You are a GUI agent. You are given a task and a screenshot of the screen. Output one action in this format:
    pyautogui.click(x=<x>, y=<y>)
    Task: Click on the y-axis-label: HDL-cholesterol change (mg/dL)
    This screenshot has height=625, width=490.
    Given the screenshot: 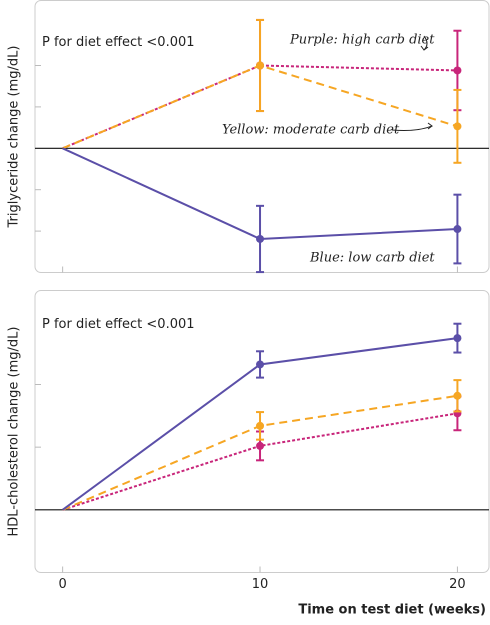 What is the action you would take?
    pyautogui.click(x=14, y=432)
    